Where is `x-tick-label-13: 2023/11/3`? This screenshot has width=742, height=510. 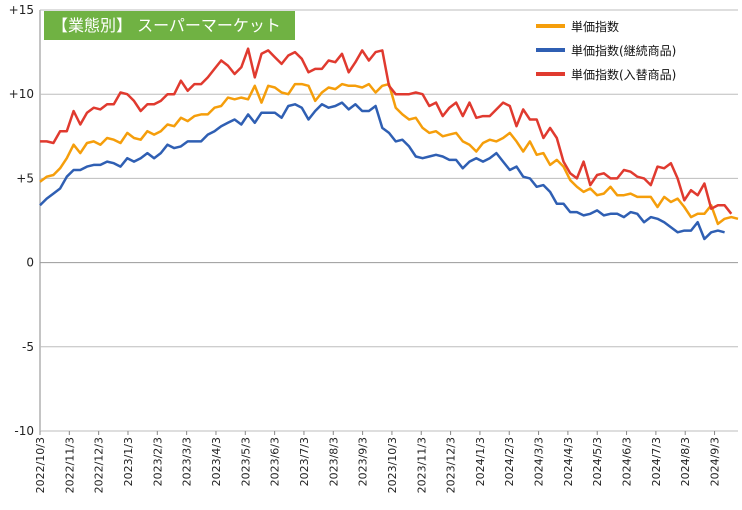 x-tick-label-13: 2023/11/3 is located at coordinates (421, 465).